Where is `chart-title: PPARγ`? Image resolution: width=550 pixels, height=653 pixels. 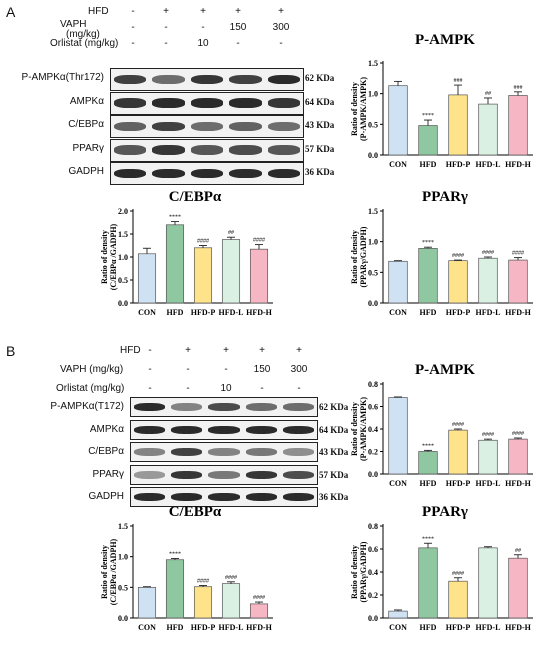
chart-title: PPARγ is located at coordinates (445, 512).